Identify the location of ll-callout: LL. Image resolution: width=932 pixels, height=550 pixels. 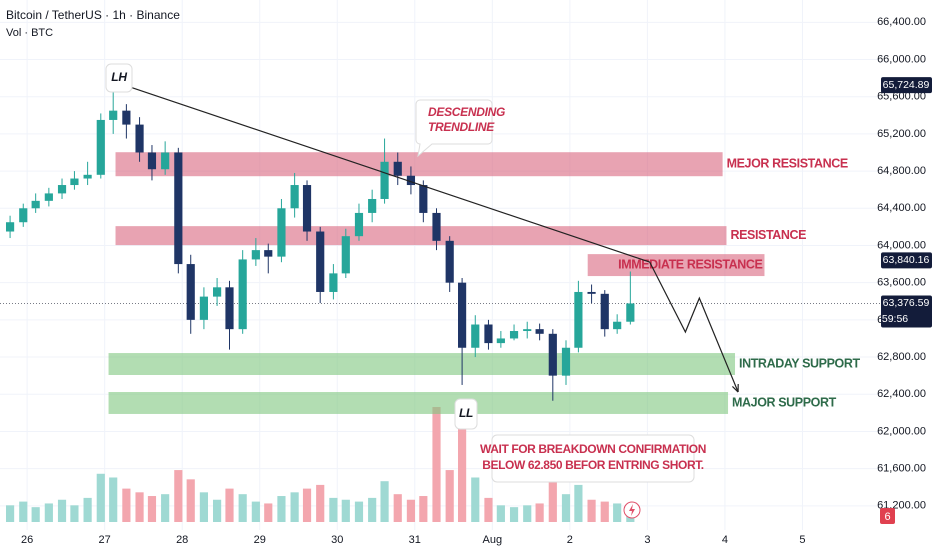
(466, 414).